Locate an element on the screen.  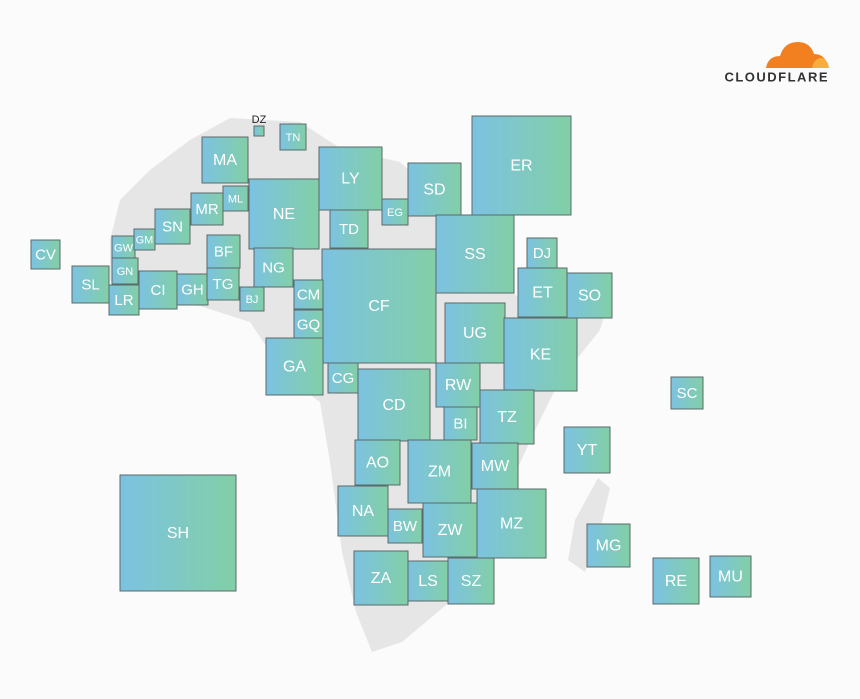
country-label: CV is located at coordinates (45, 254).